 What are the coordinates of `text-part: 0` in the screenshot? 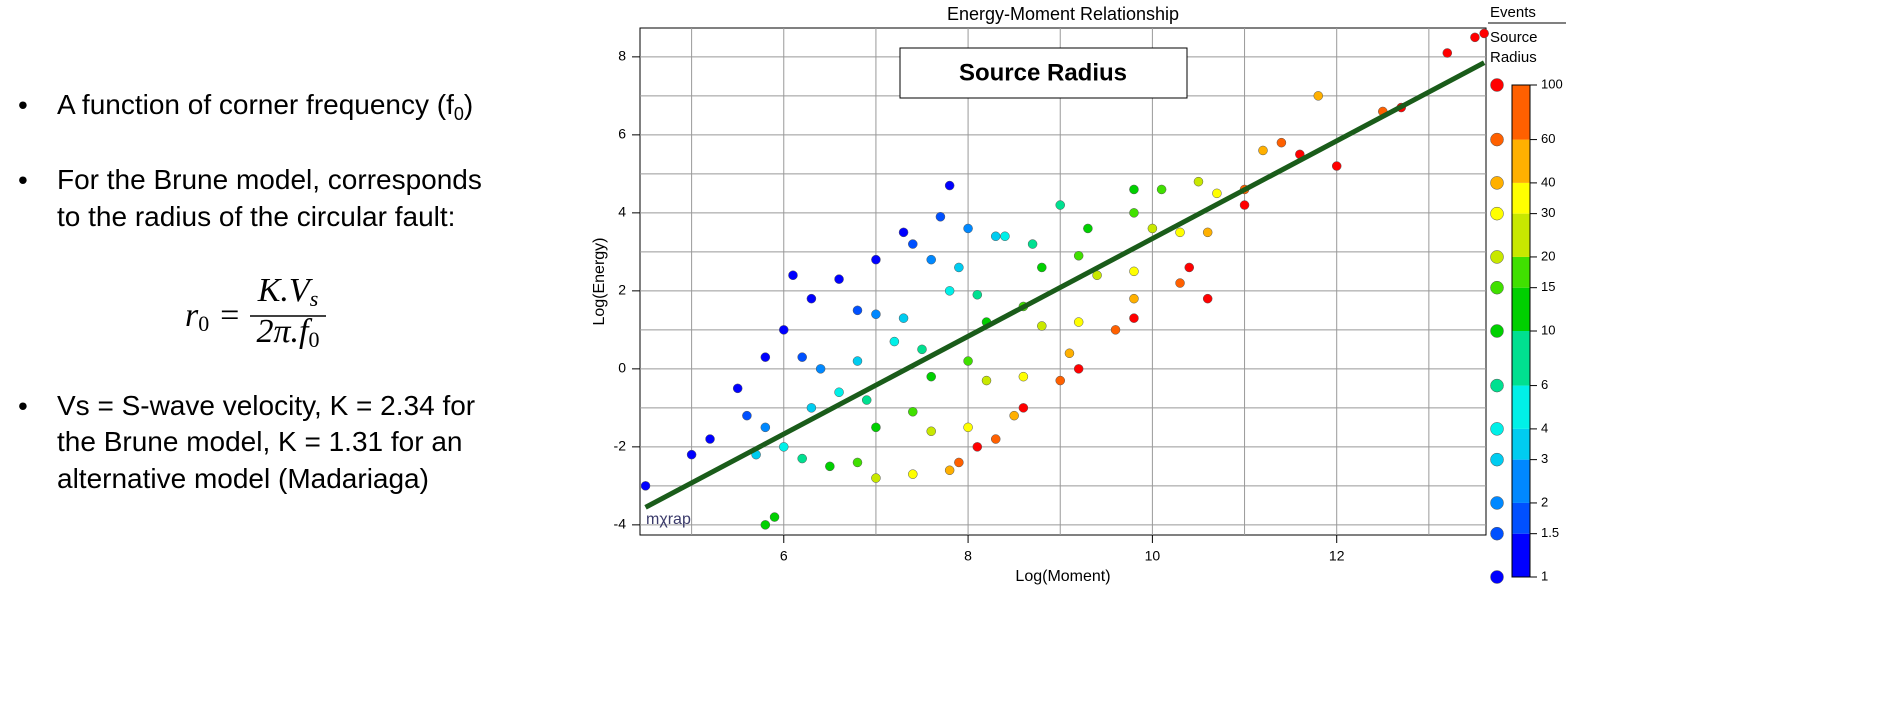 It's located at (313, 339).